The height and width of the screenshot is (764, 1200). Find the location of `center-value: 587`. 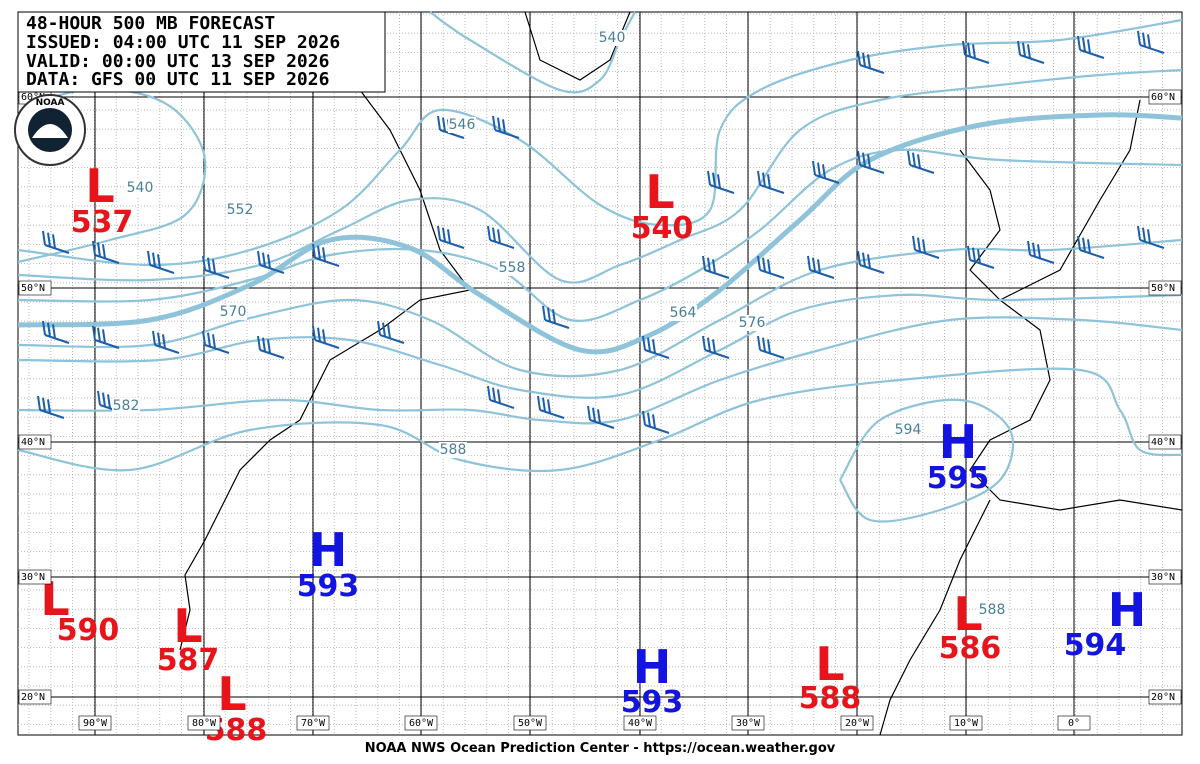

center-value: 587 is located at coordinates (188, 660).